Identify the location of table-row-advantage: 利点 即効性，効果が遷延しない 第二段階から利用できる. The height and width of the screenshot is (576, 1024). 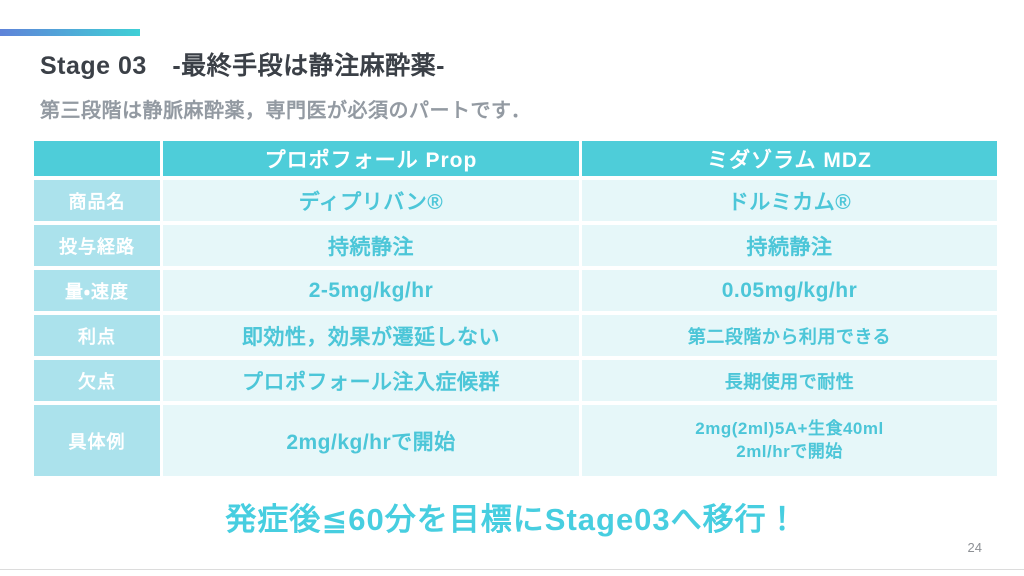
(515, 335).